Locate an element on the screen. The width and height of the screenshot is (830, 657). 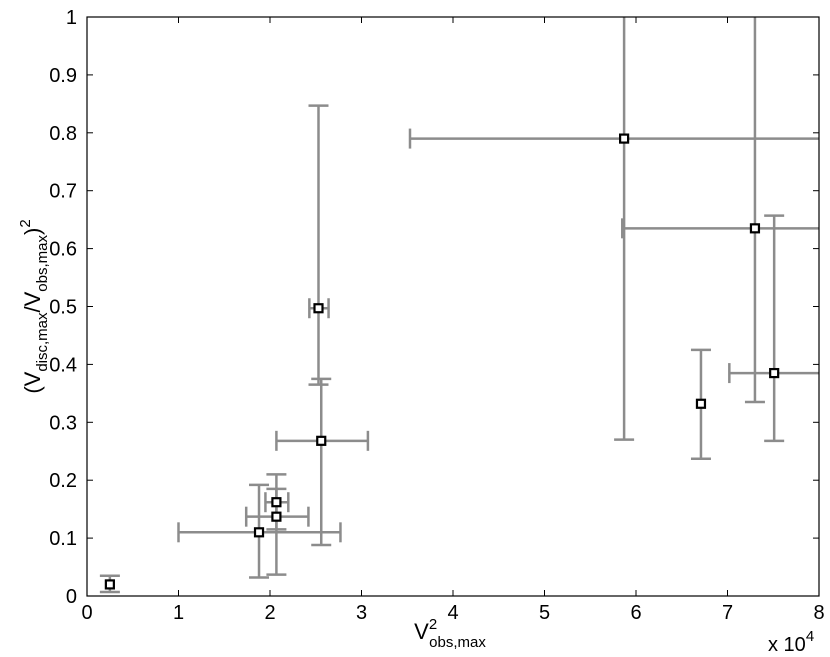
y-tick-label: 0.7 is located at coordinates (63, 192).